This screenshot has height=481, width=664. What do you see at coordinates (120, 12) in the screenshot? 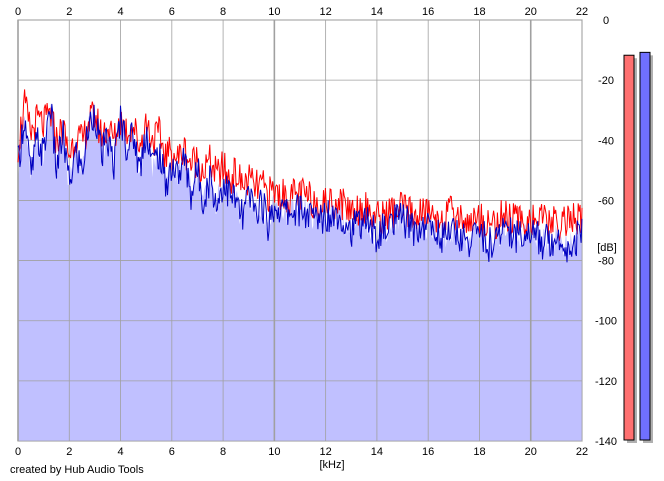
I see `x-tick-label-top: 4` at bounding box center [120, 12].